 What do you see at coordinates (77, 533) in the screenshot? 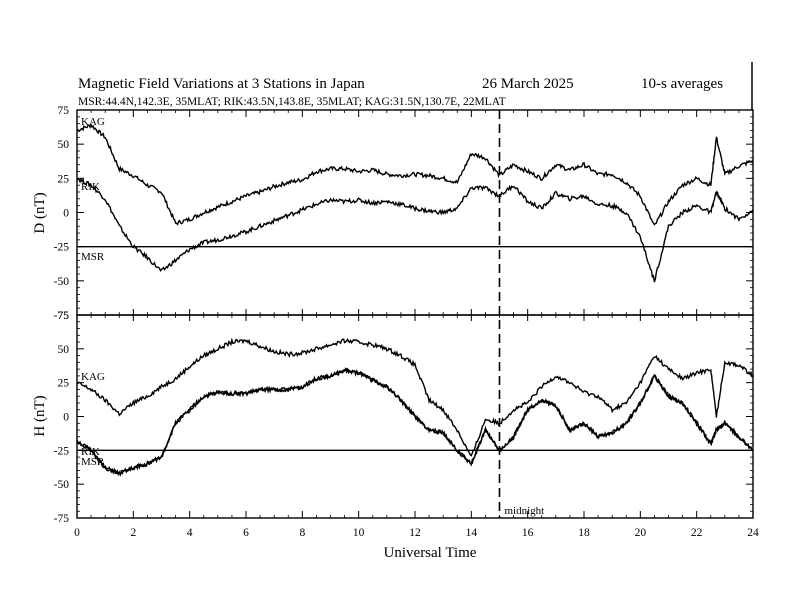
I see `x-tick-label: 0` at bounding box center [77, 533].